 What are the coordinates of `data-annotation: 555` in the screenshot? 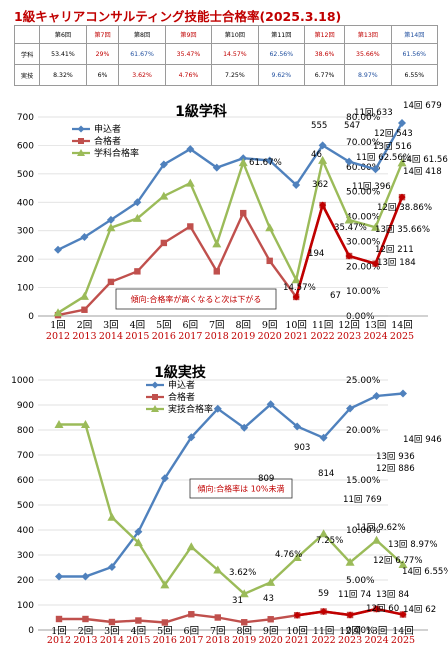 It's located at (319, 126).